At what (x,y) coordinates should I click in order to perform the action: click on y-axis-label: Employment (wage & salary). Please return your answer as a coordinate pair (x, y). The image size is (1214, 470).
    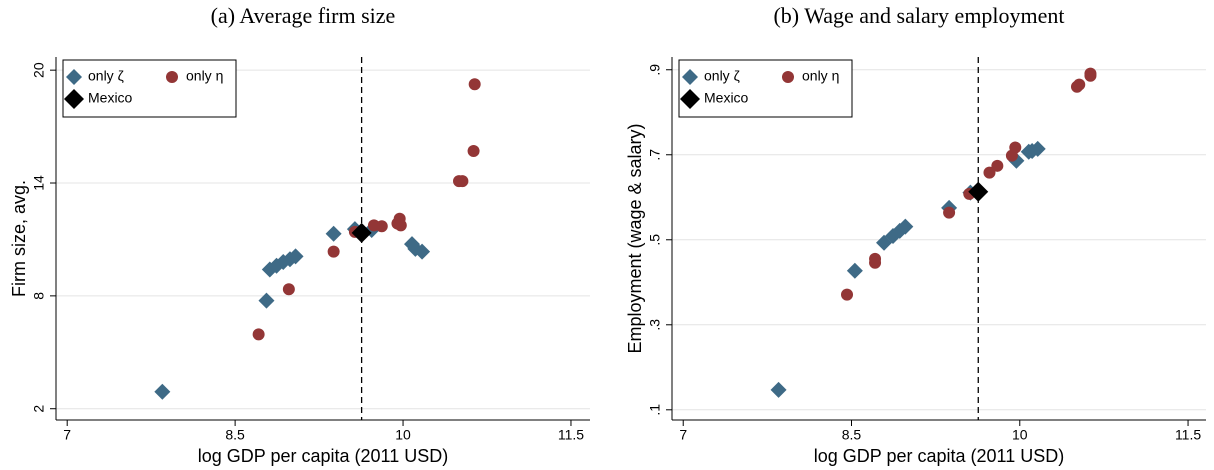
    Looking at the image, I should click on (635, 238).